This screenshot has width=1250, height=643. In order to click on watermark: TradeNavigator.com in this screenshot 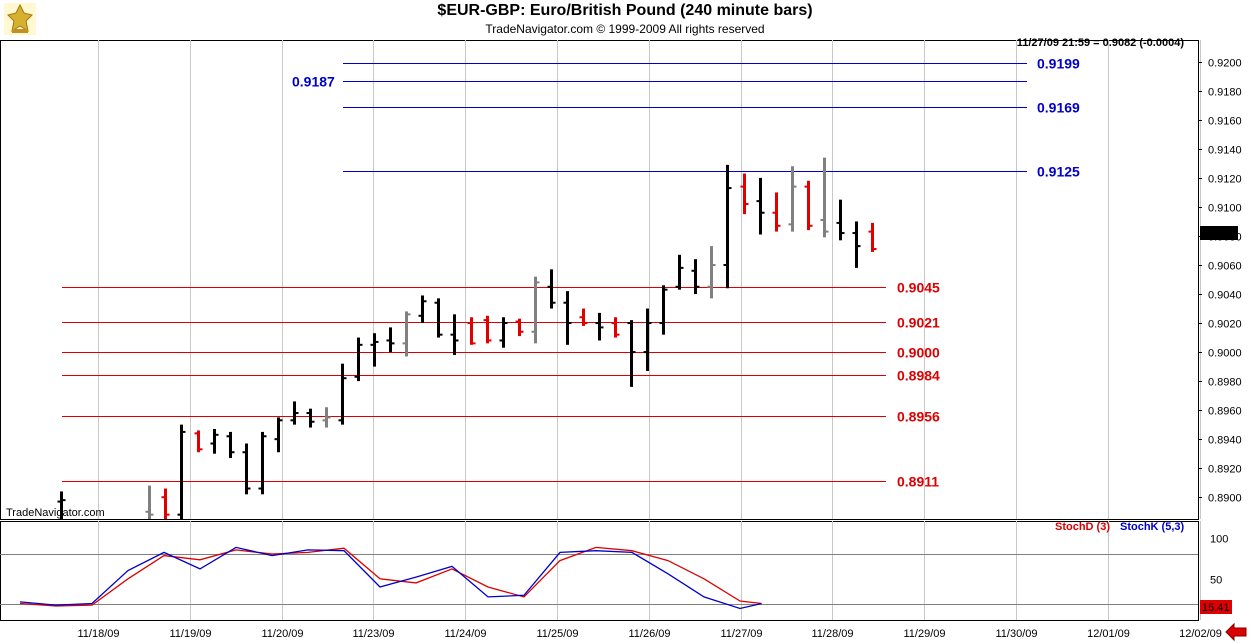, I will do `click(55, 513)`.